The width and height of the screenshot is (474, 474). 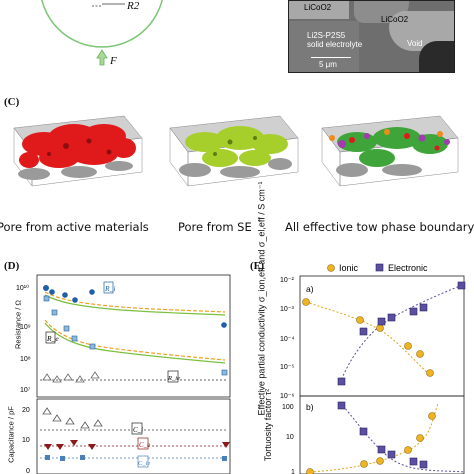 I want to click on tick-f-1e-5: 10⁻⁵, so click(x=287, y=367).